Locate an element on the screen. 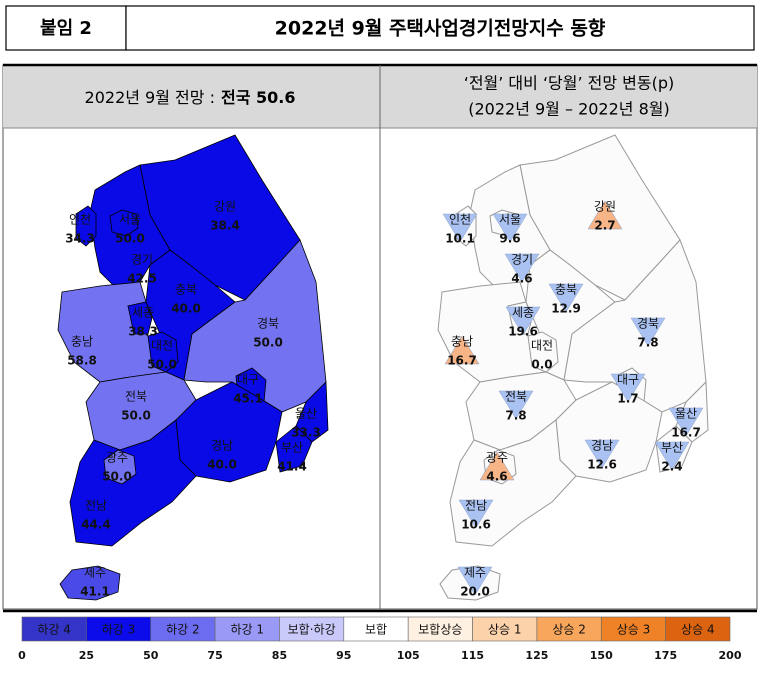 The height and width of the screenshot is (681, 760). region-value: 42.5 is located at coordinates (142, 279).